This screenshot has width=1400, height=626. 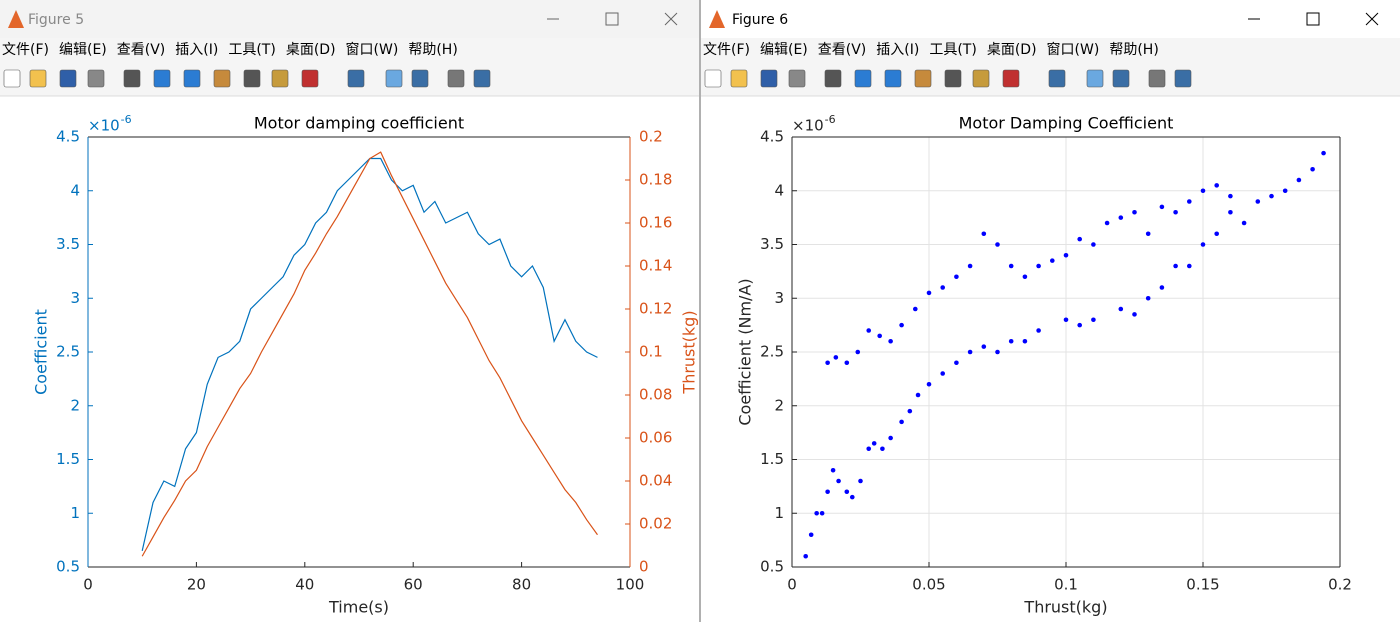 What do you see at coordinates (358, 607) in the screenshot?
I see `x-axis-label: Time(s)` at bounding box center [358, 607].